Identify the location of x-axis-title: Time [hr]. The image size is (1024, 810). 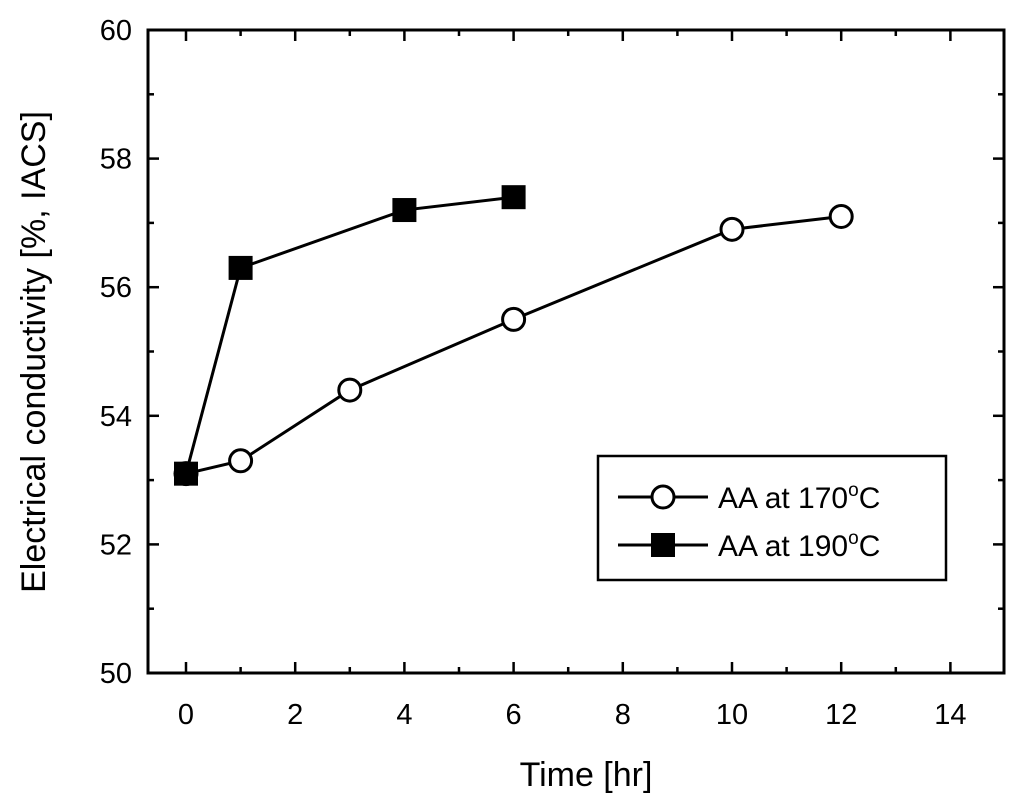
(586, 775).